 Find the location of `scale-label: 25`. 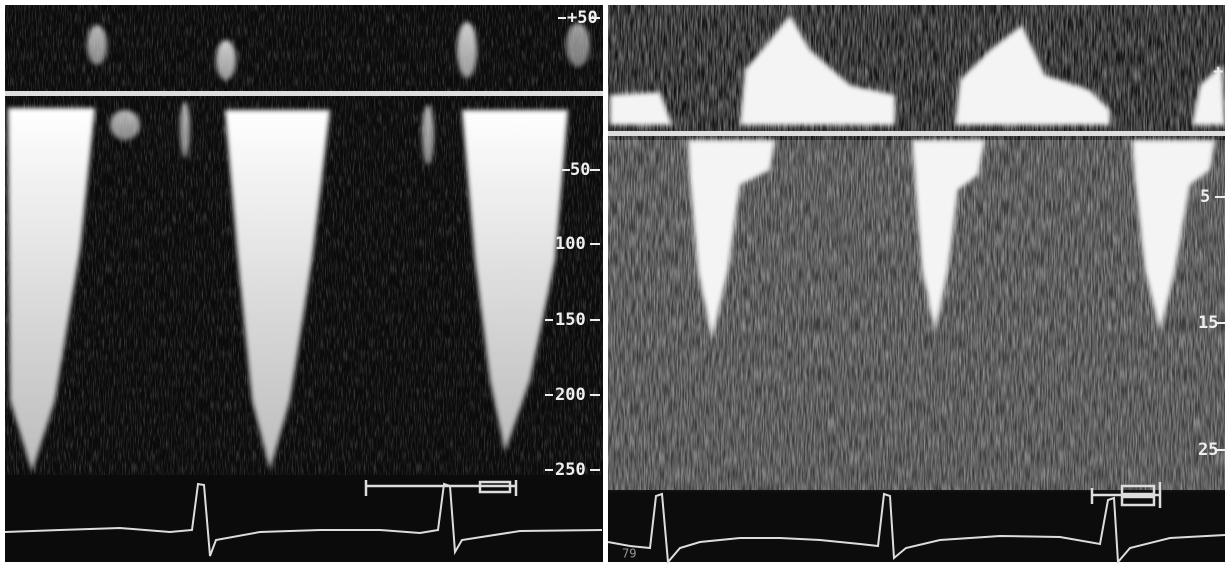

scale-label: 25 is located at coordinates (1208, 450).